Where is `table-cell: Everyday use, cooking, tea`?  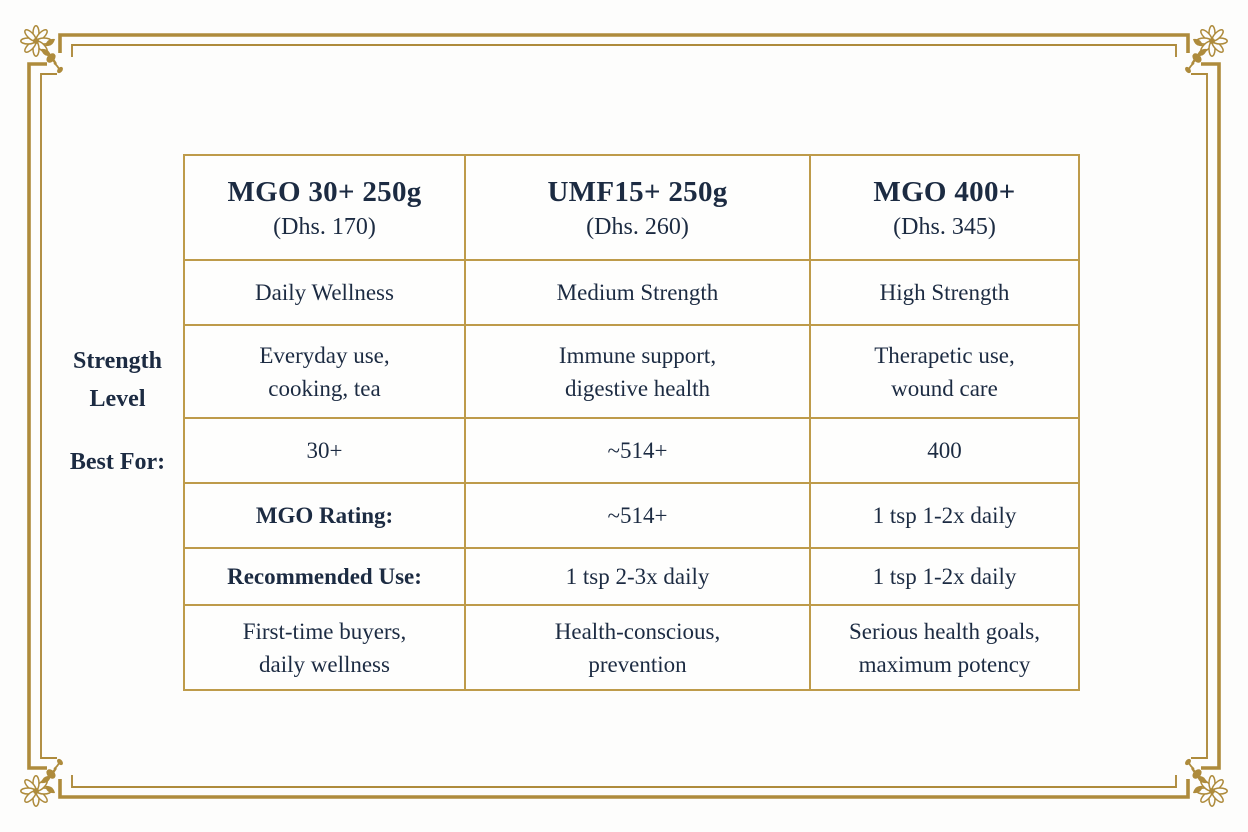 table-cell: Everyday use, cooking, tea is located at coordinates (324, 370).